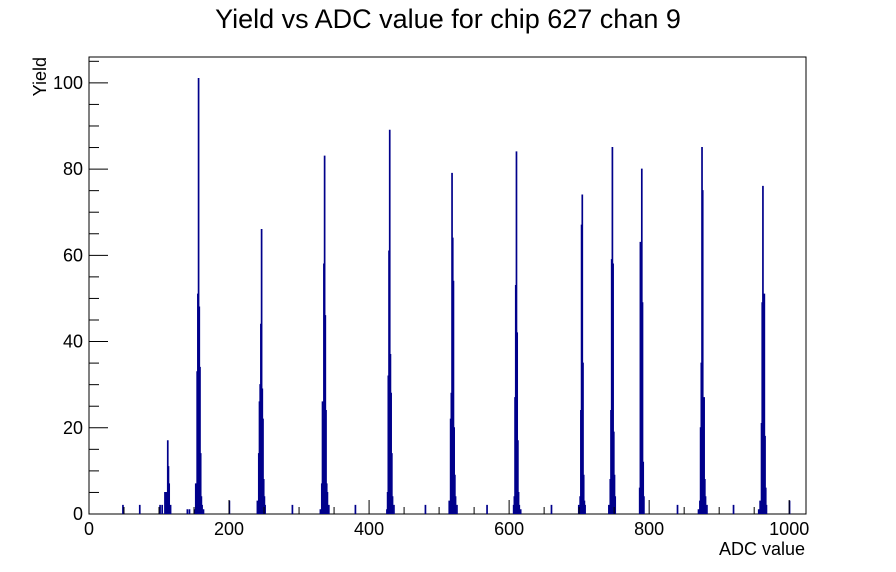 Image resolution: width=896 pixels, height=572 pixels. I want to click on x-tick-label: 400, so click(369, 529).